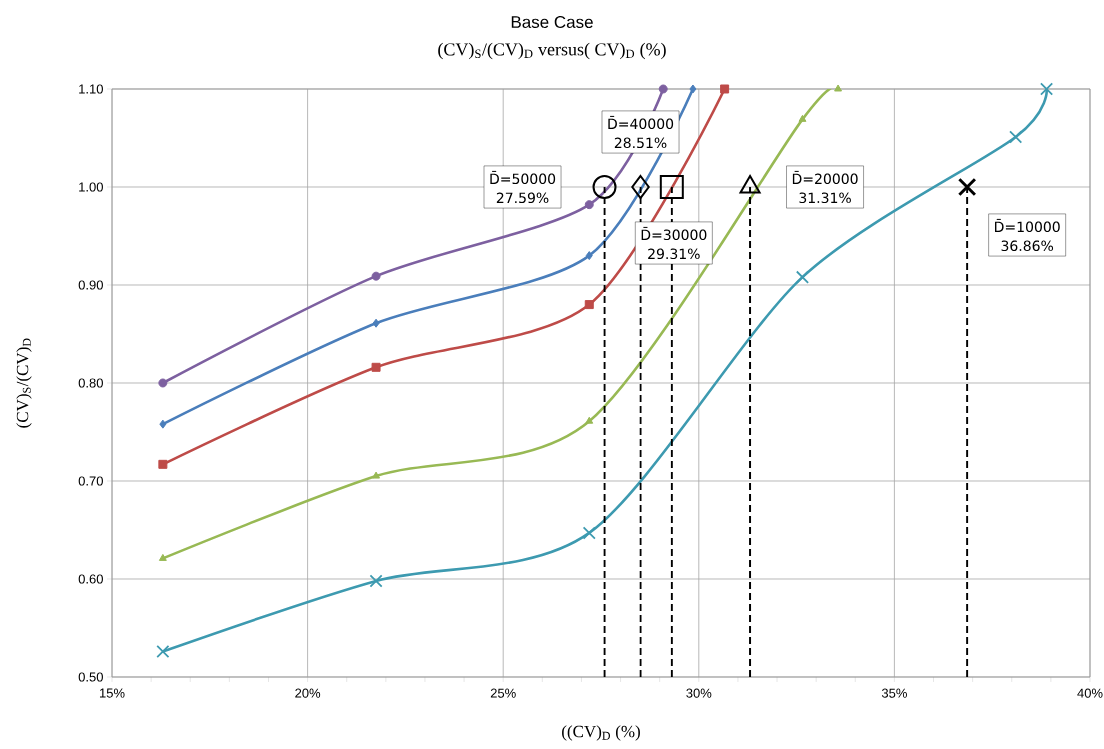  Describe the element at coordinates (308, 693) in the screenshot. I see `x-tick-label: 20%` at that location.